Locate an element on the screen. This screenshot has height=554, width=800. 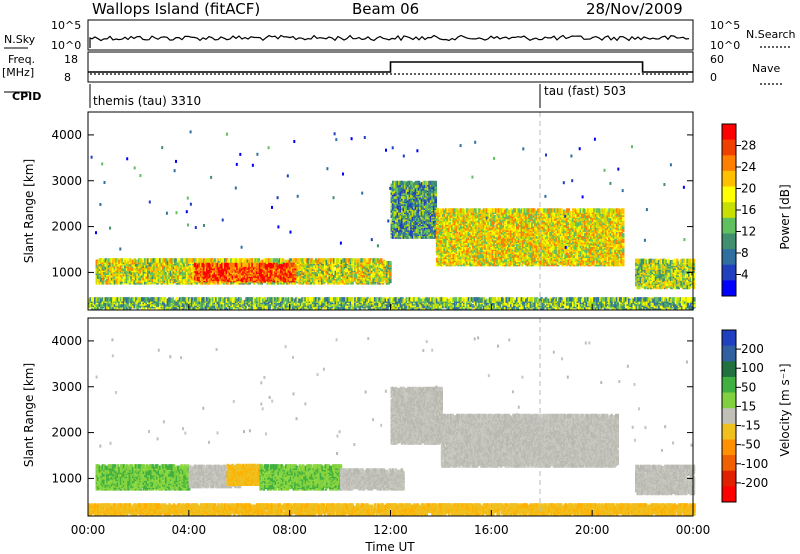
nsky-tick-bottom: 10^0 is located at coordinates (66, 45).